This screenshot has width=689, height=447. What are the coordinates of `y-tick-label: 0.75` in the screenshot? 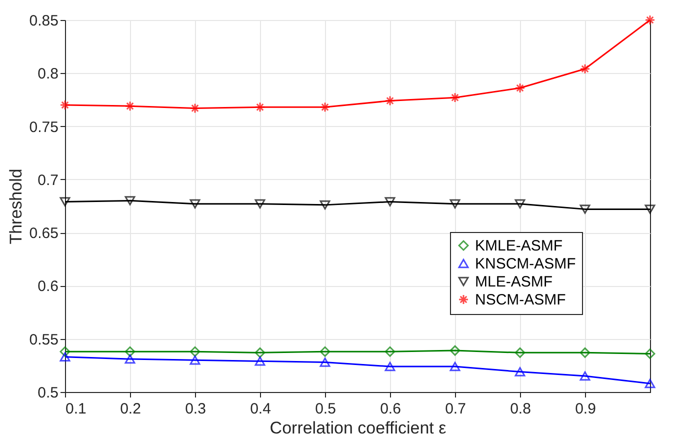 It's located at (43, 127).